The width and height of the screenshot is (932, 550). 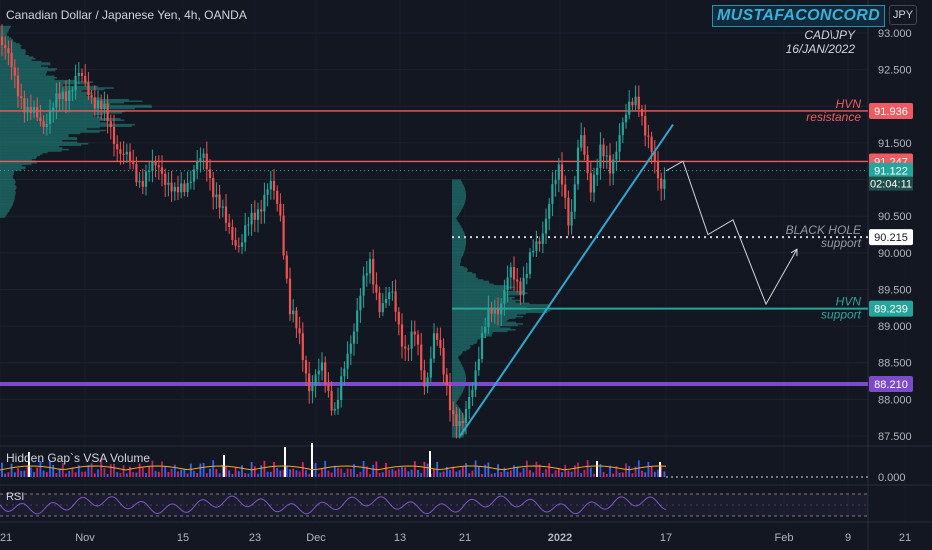 I want to click on y-tick-11: 87.500, so click(x=895, y=437).